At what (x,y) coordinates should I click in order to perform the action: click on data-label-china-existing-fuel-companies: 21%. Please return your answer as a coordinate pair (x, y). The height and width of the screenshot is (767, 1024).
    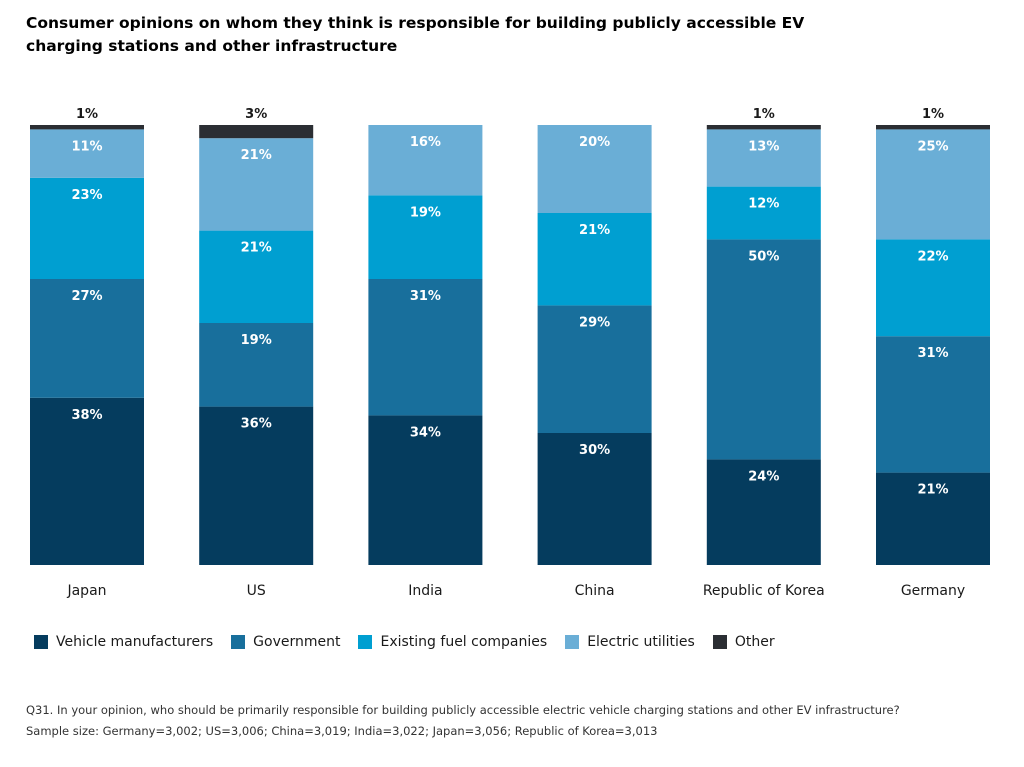
    Looking at the image, I should click on (594, 230).